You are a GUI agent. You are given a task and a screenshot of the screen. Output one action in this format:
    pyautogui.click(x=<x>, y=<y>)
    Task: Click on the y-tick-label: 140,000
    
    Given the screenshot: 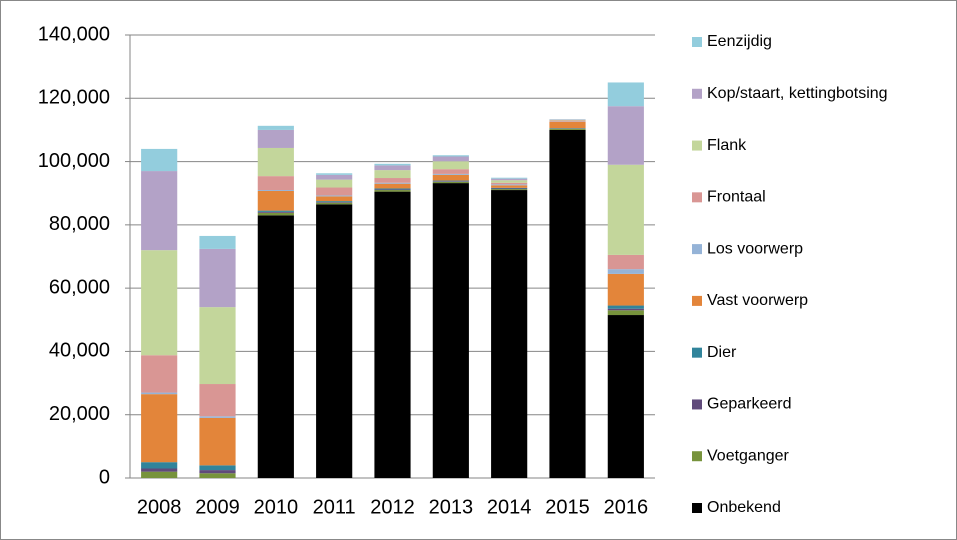 What is the action you would take?
    pyautogui.click(x=74, y=34)
    